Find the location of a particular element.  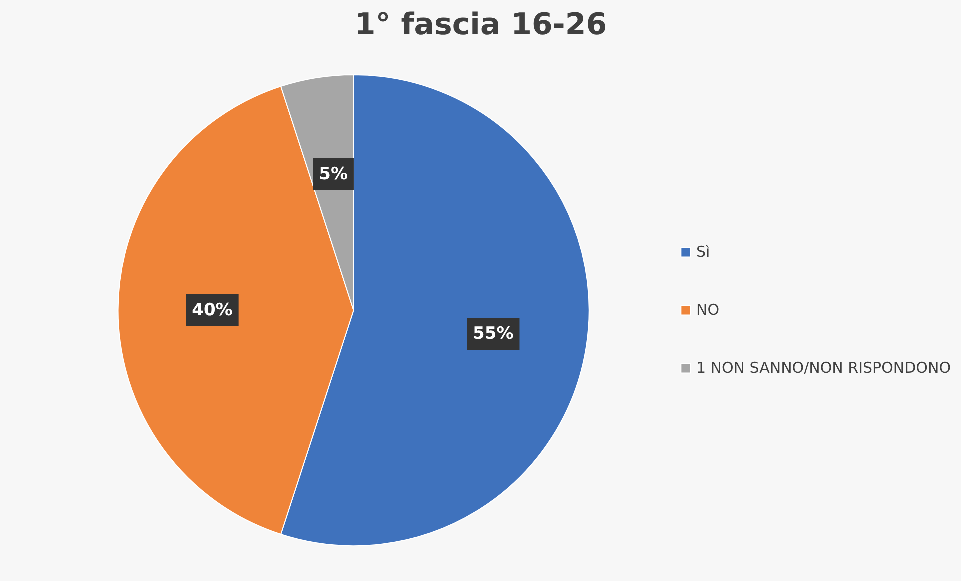

legend-label: 1 NON SANNO/NON RISPONDONO is located at coordinates (823, 368).